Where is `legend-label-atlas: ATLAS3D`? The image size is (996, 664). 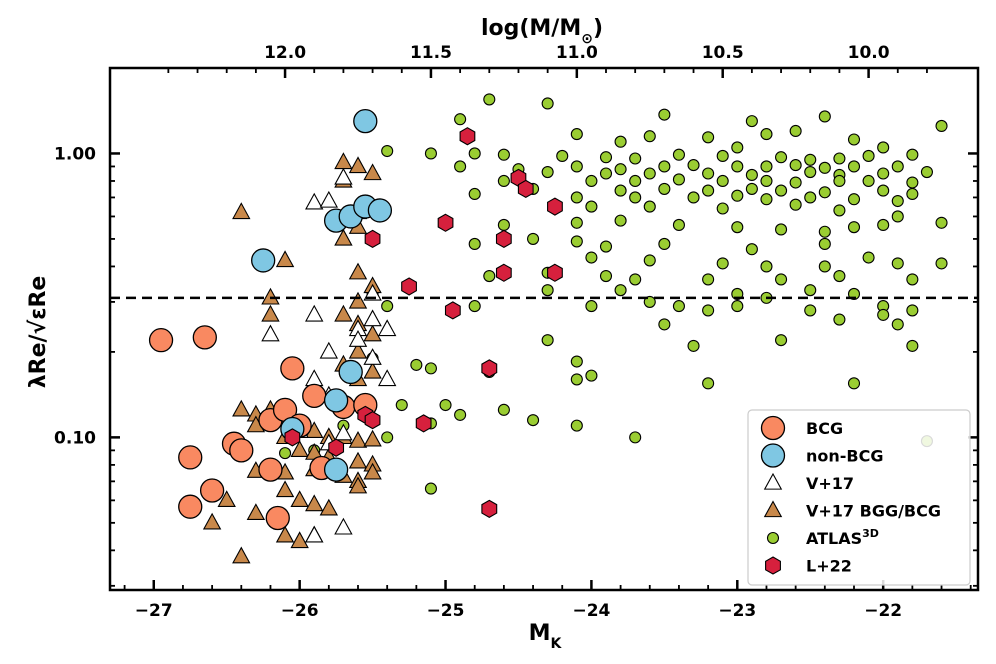
legend-label-atlas: ATLAS3D is located at coordinates (842, 537).